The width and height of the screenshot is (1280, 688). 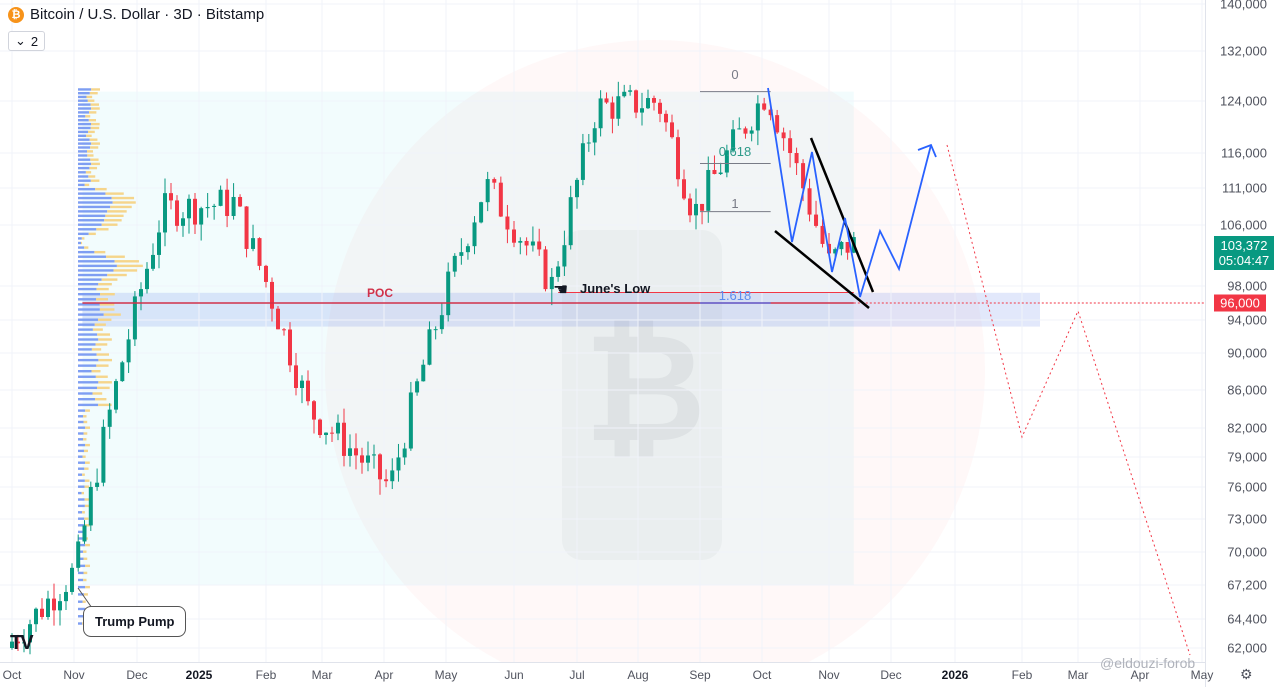 What do you see at coordinates (734, 203) in the screenshot?
I see `fib-label: 1` at bounding box center [734, 203].